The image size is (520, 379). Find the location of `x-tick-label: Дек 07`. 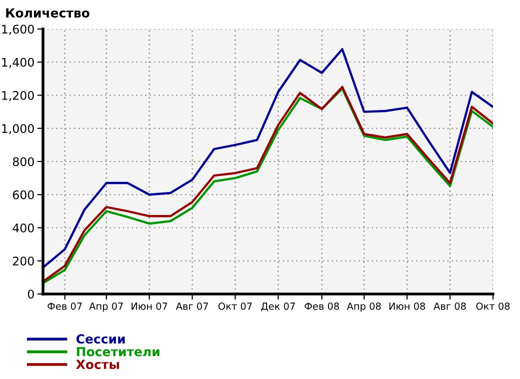

x-tick-label: Дек 07 is located at coordinates (278, 307).